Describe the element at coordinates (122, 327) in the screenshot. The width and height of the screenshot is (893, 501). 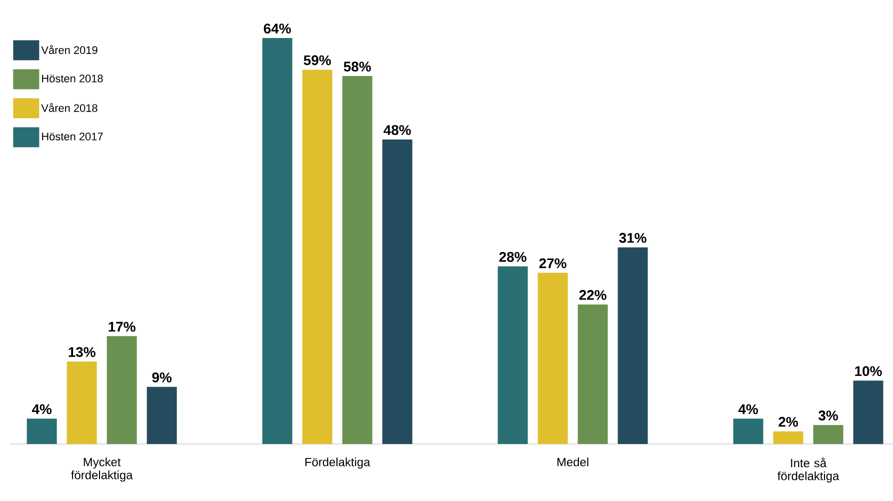
I see `data-label: 17%` at that location.